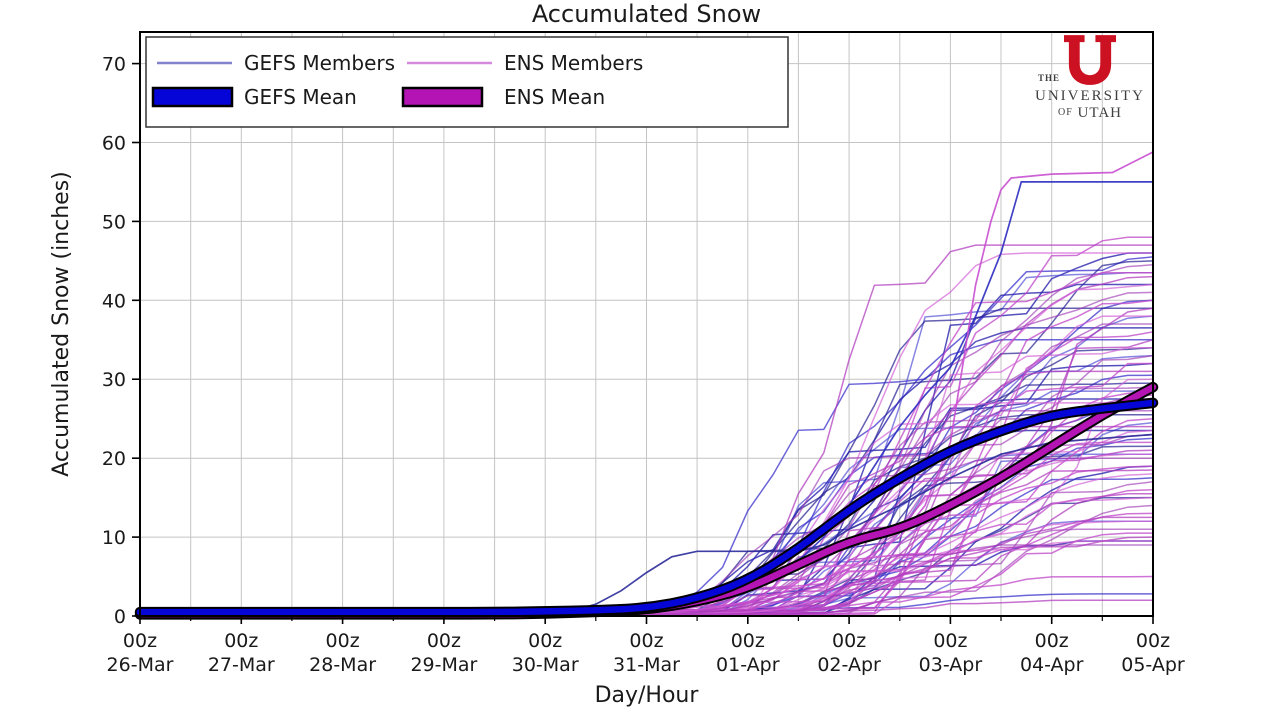 This screenshot has width=1280, height=720. Describe the element at coordinates (140, 665) in the screenshot. I see `x-tick-date-label: 26-Mar` at that location.